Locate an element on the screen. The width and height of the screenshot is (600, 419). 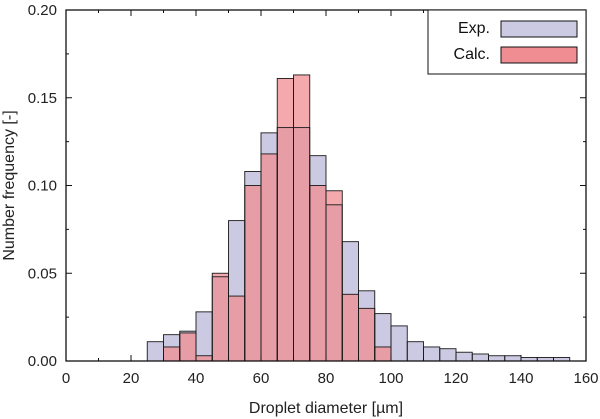
legend: Exp. Calc. is located at coordinates (507, 42).